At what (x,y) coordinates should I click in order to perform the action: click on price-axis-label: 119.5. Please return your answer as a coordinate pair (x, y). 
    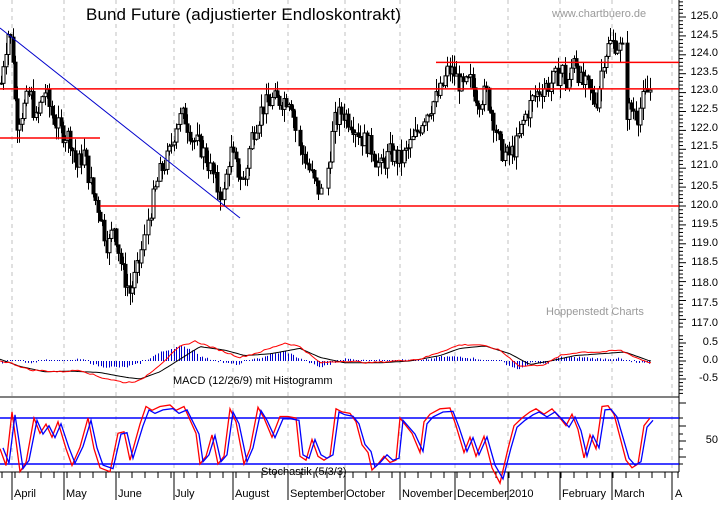
    Looking at the image, I should click on (704, 224).